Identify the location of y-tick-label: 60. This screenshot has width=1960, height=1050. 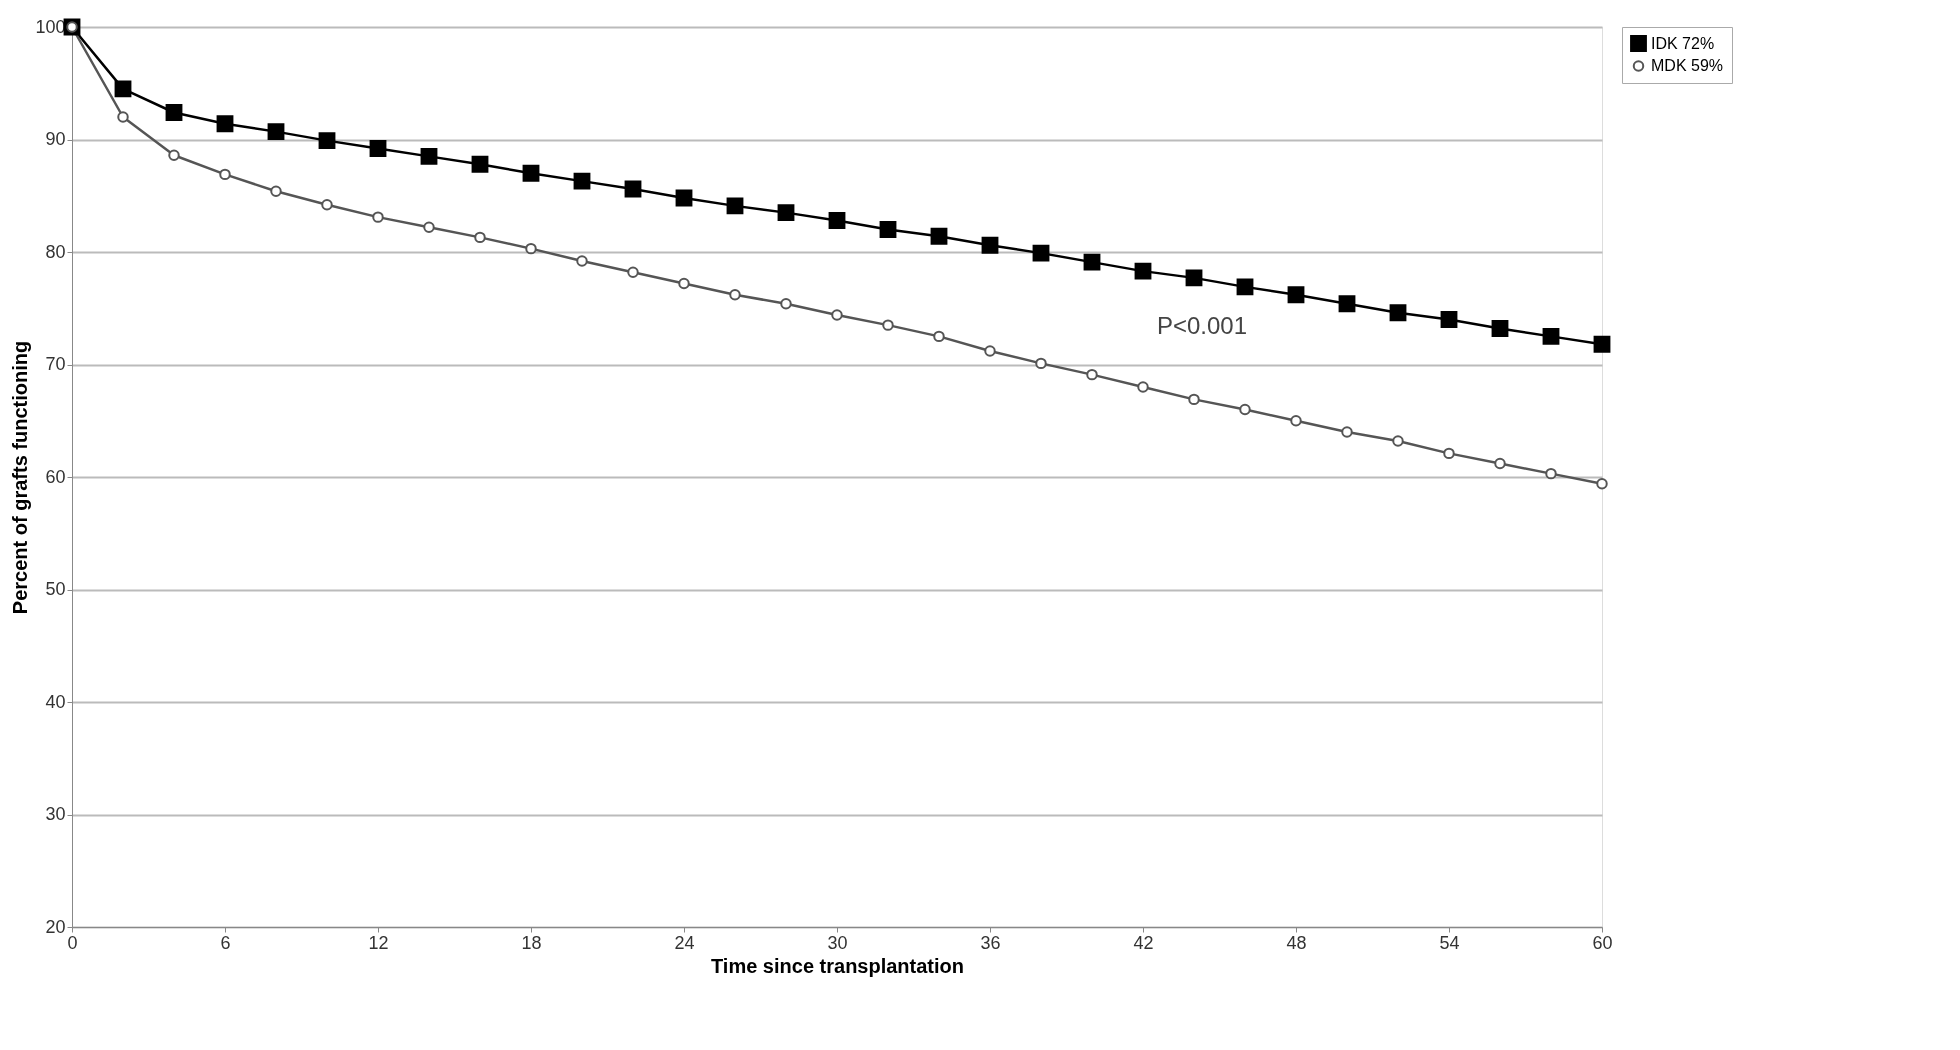
(55, 476).